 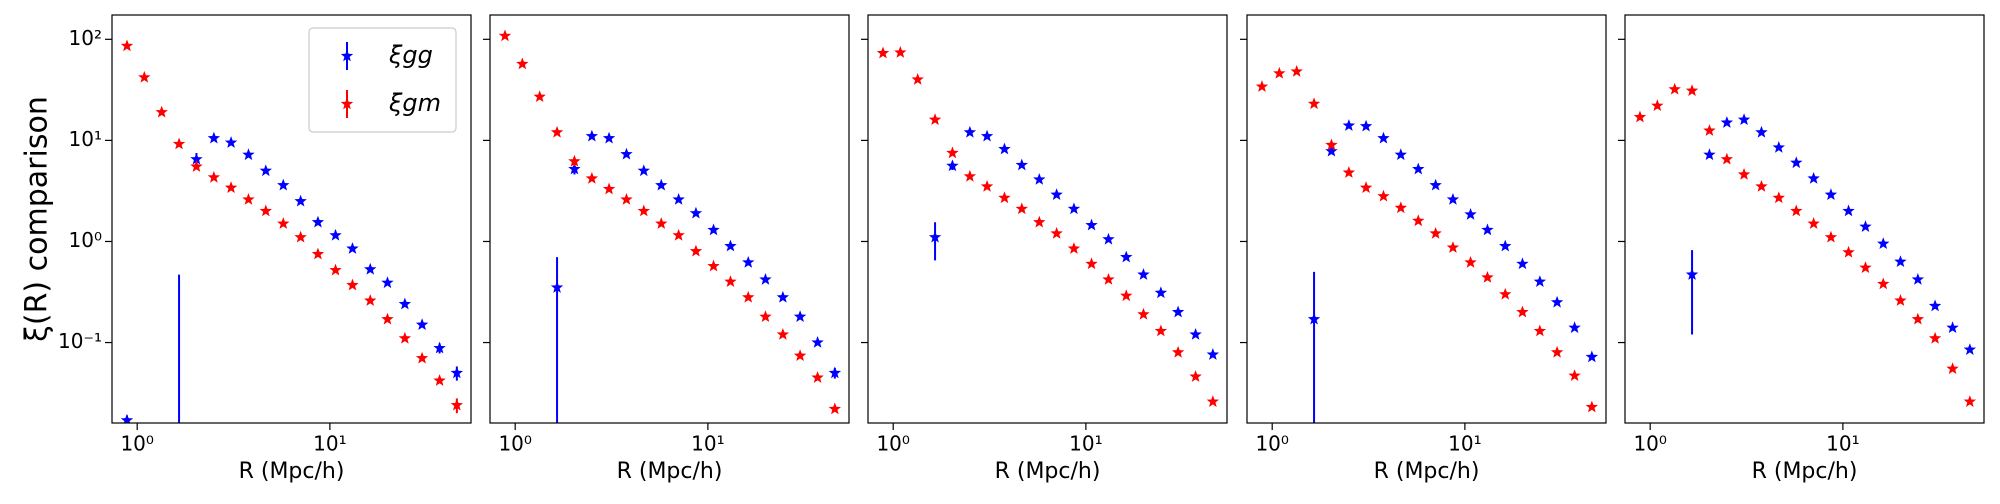 What do you see at coordinates (85, 38) in the screenshot?
I see `y-tick-label: 10²` at bounding box center [85, 38].